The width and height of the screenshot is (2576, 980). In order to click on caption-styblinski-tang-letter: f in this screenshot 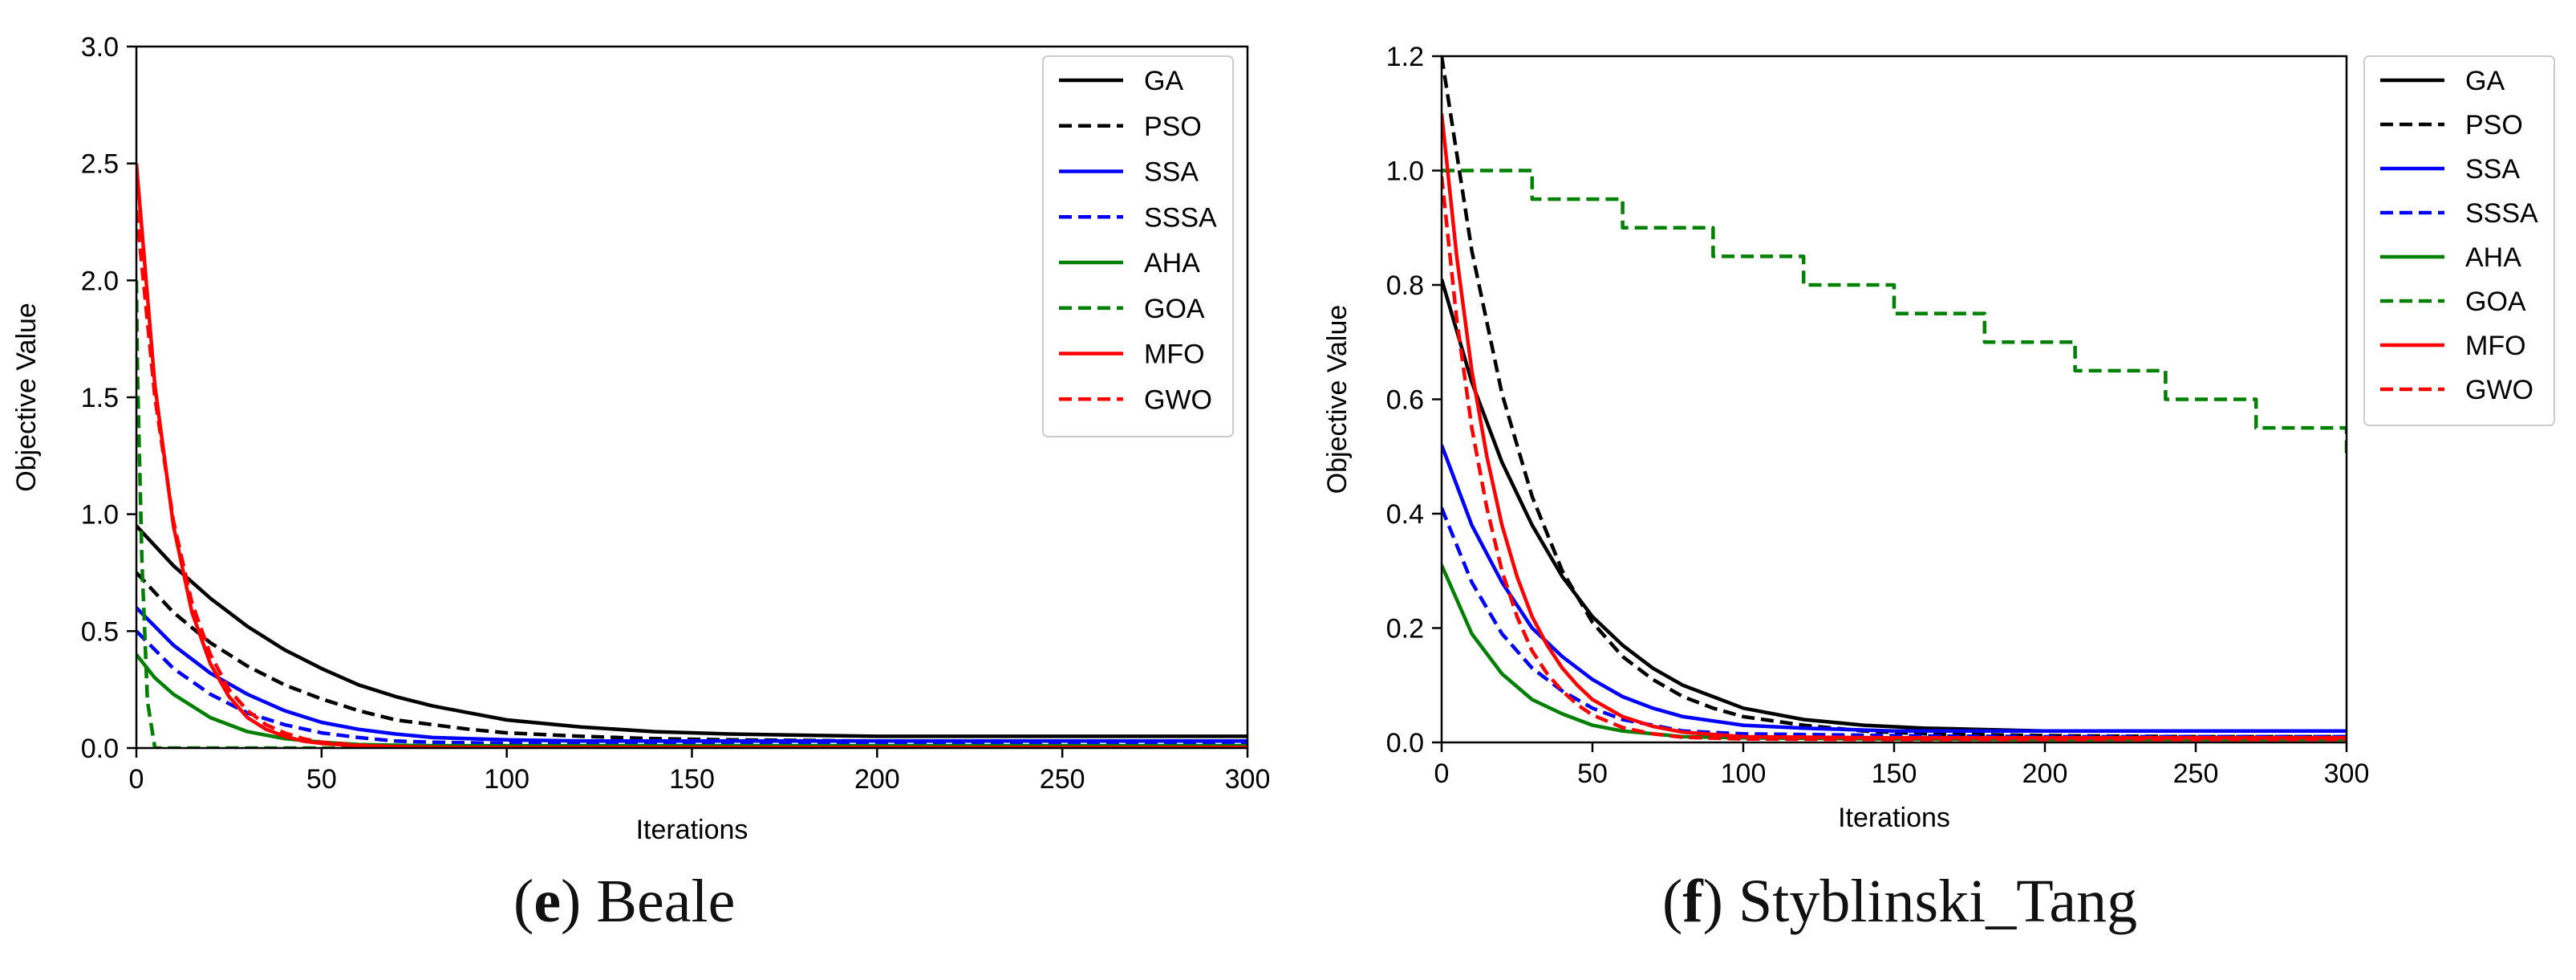, I will do `click(1692, 901)`.